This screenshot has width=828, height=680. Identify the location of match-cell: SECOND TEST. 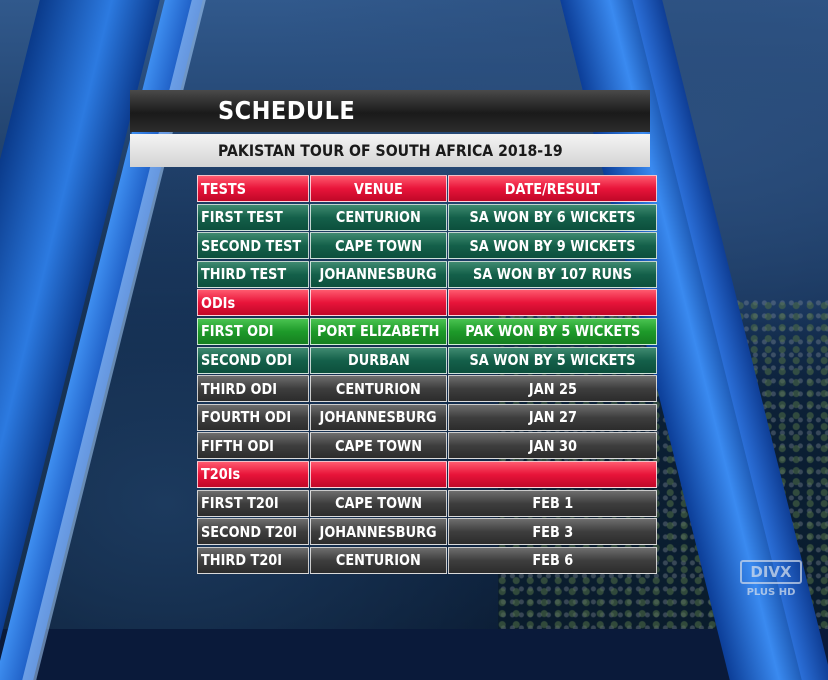
(253, 246).